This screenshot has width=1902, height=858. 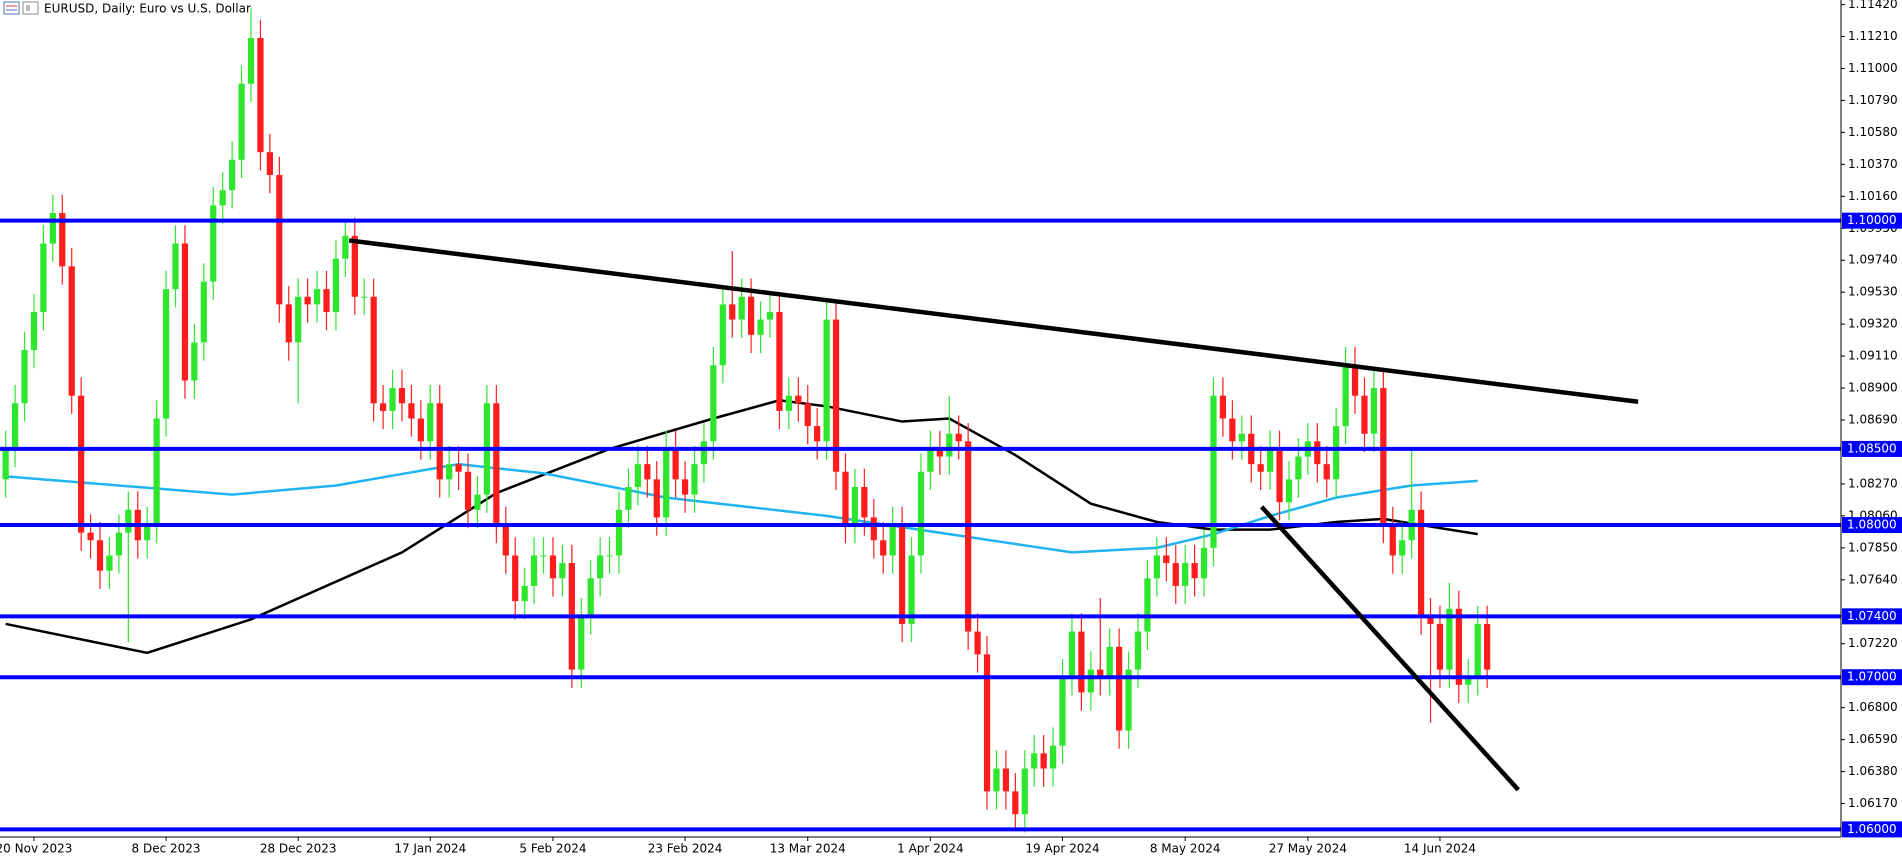 I want to click on x-tick-label: 23 Feb 2024, so click(x=685, y=849).